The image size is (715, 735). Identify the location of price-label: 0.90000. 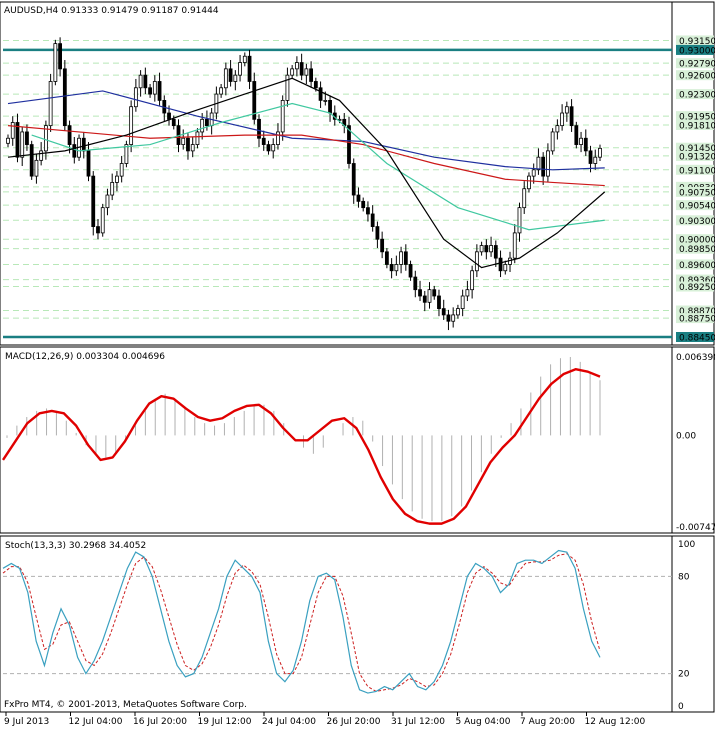
(697, 241).